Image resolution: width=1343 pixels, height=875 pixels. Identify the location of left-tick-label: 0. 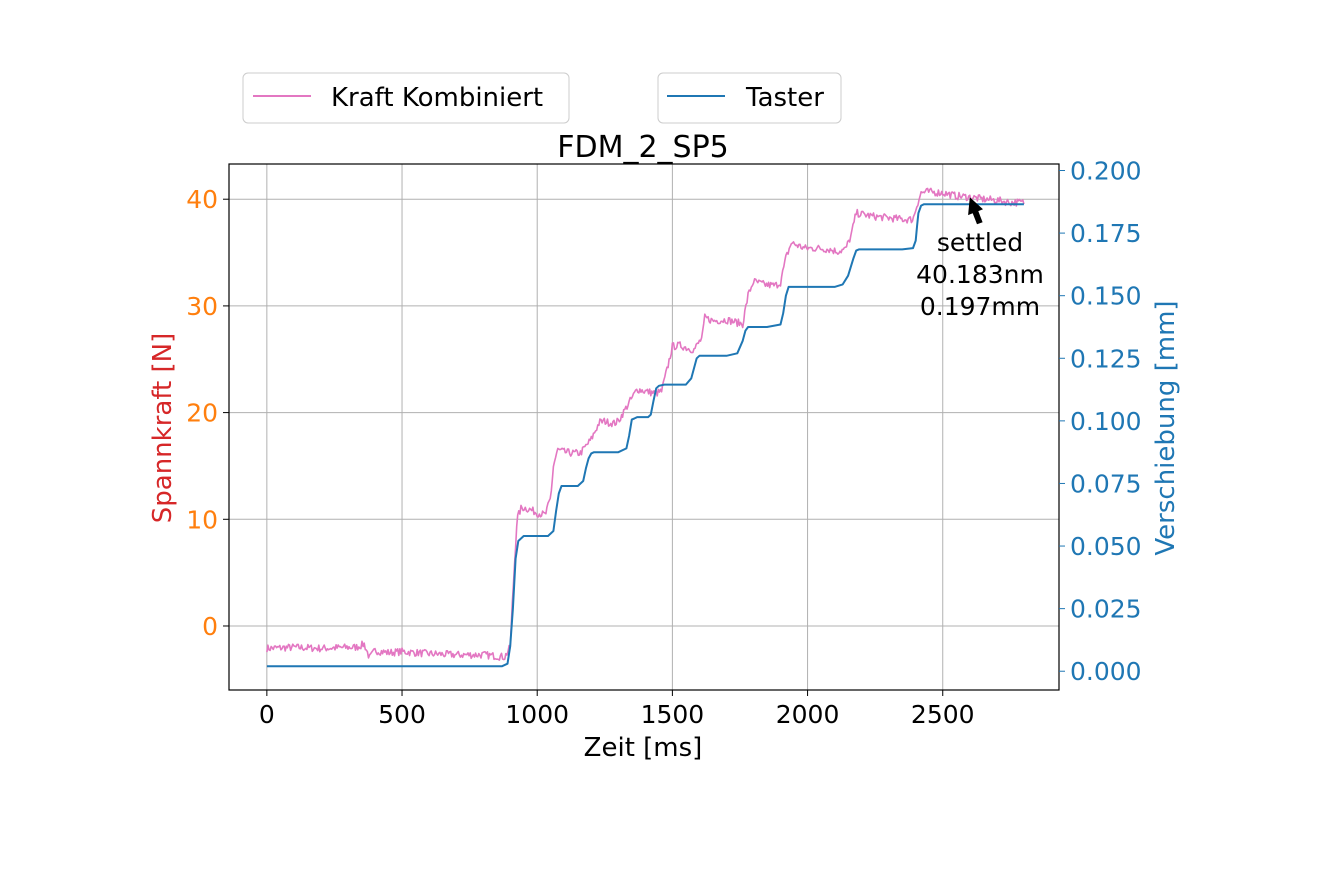
(210, 626).